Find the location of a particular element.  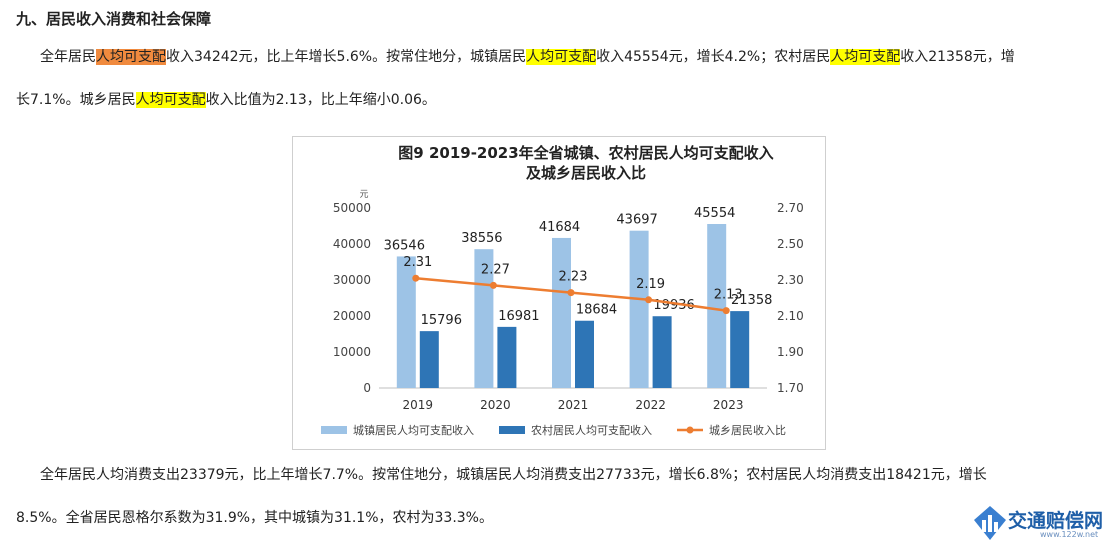

legend-label: 城镇居民人均可支配收入 is located at coordinates (413, 430).